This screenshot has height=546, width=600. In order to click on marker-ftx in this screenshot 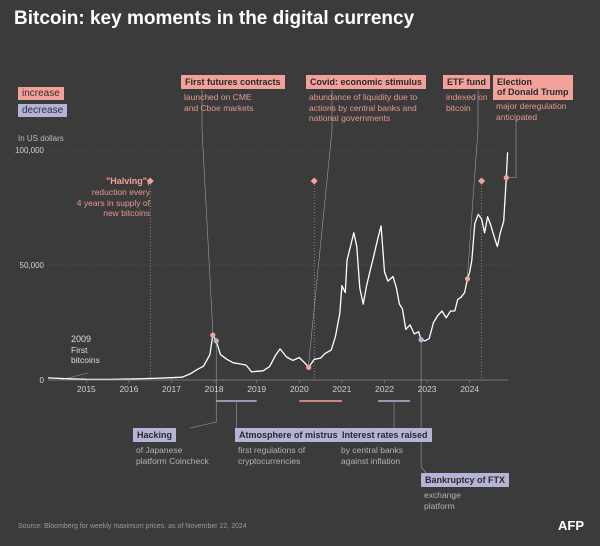, I will do `click(421, 340)`.